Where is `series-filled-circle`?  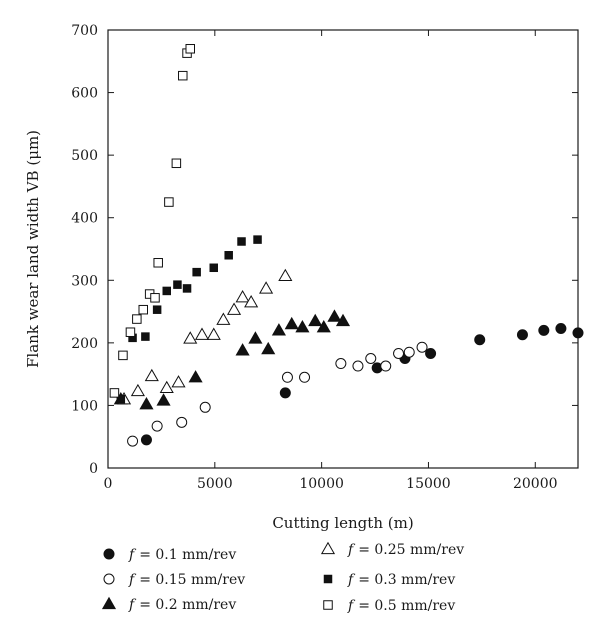 series-filled-circle is located at coordinates (362, 384).